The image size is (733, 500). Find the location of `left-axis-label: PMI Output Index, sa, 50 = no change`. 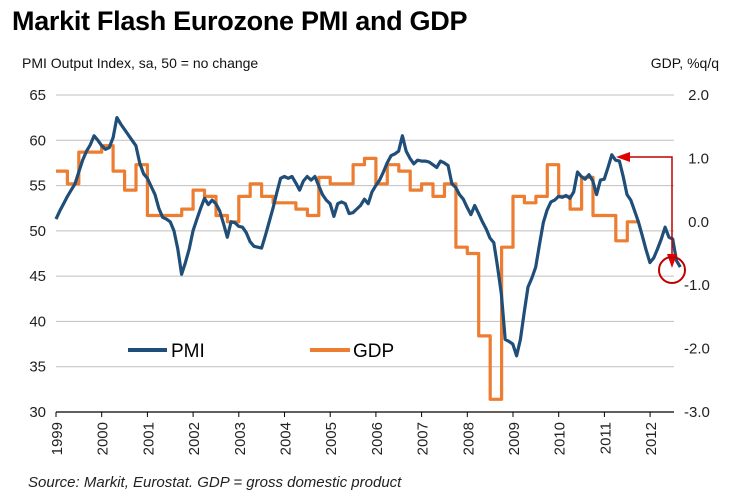

left-axis-label: PMI Output Index, sa, 50 = no change is located at coordinates (140, 63).